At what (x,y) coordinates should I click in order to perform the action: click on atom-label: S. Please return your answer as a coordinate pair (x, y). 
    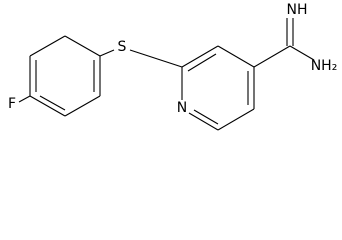
    Looking at the image, I should click on (122, 47).